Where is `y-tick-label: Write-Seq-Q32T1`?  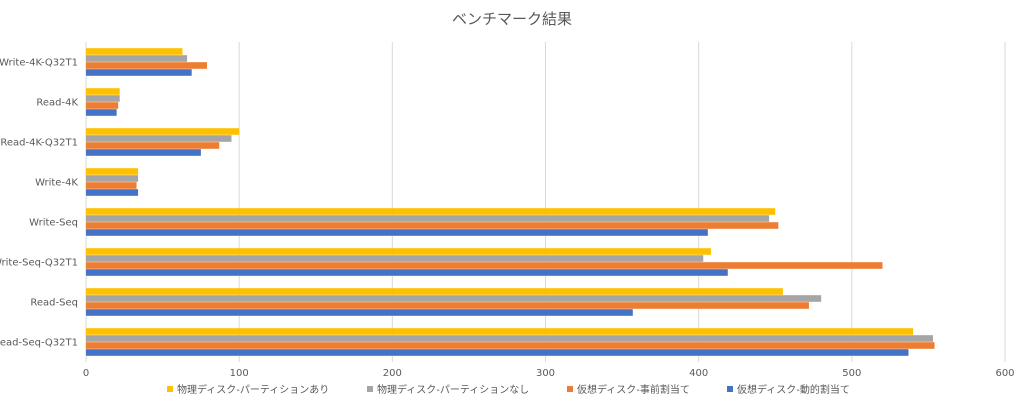
y-tick-label: Write-Seq-Q32T1 is located at coordinates (39, 263).